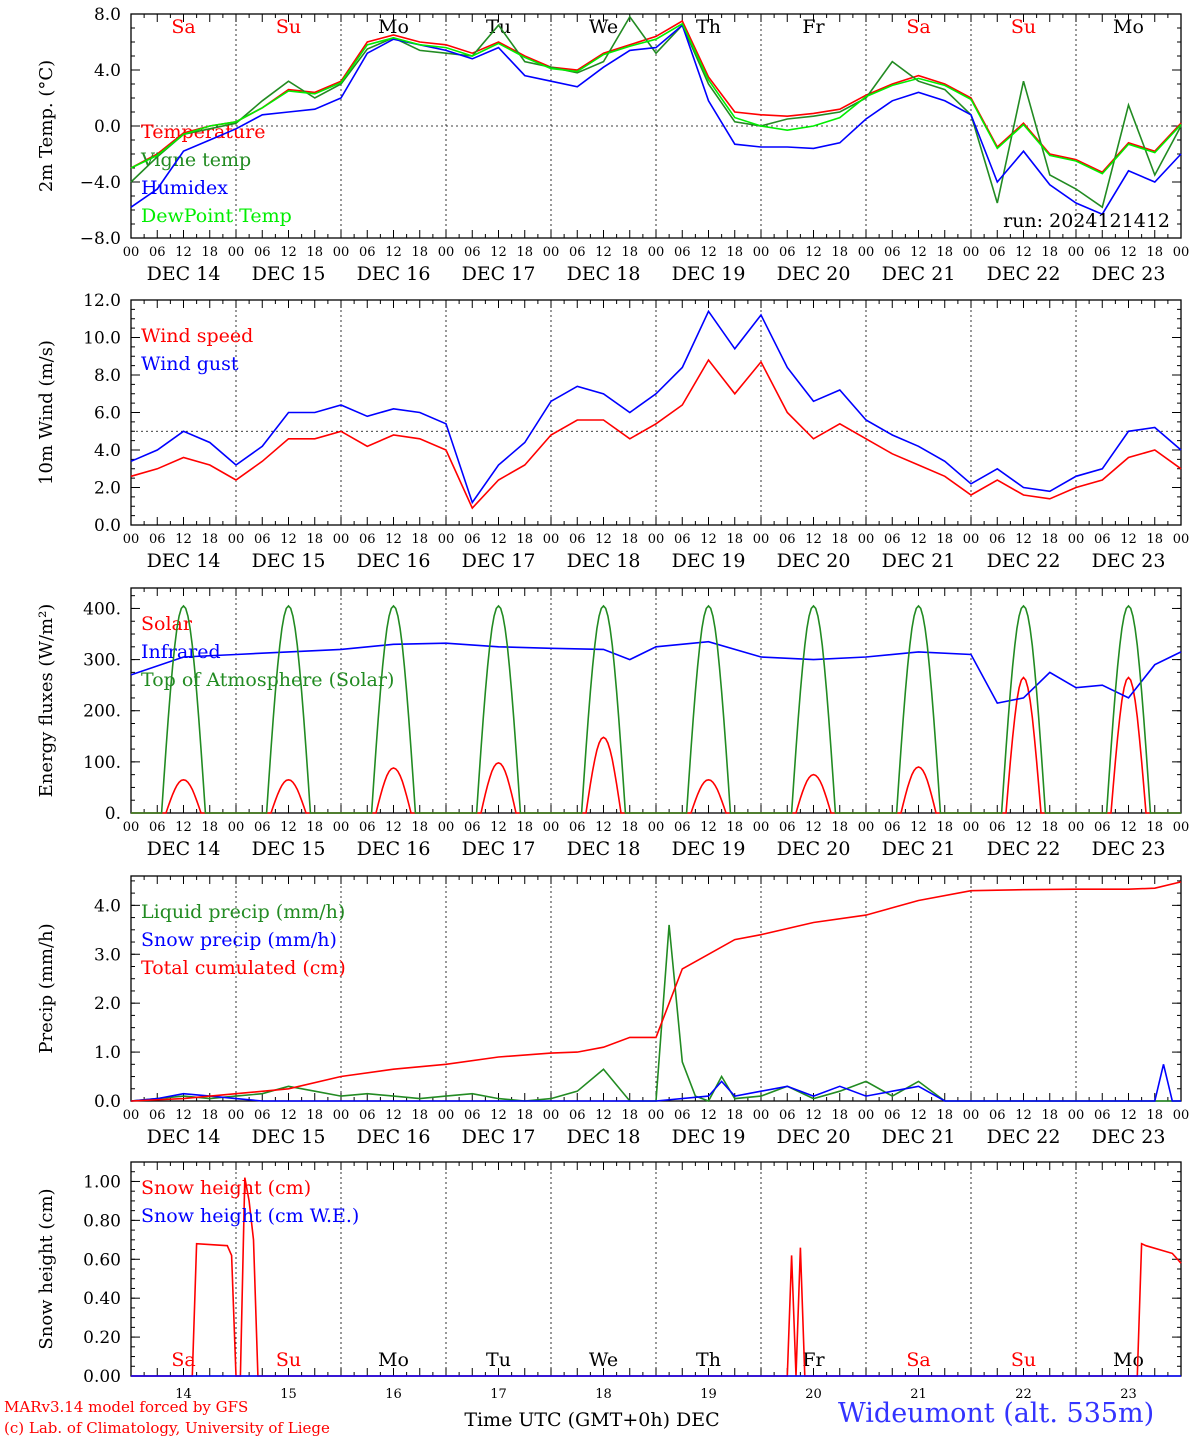 This screenshot has width=1194, height=1440. What do you see at coordinates (656, 407) in the screenshot?
I see `series-line-wind-gust` at bounding box center [656, 407].